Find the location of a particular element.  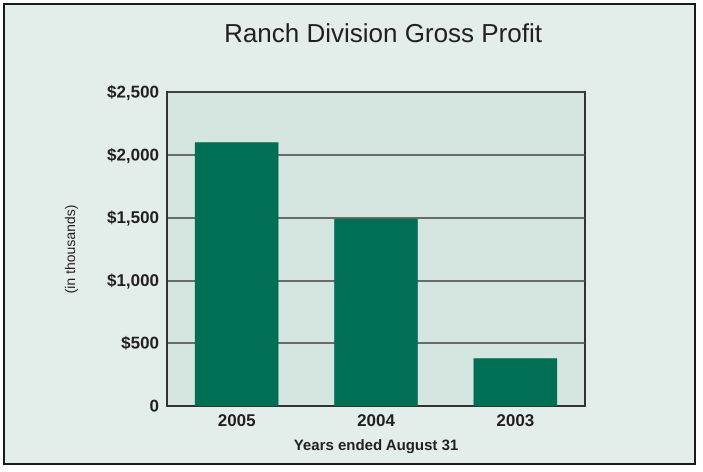

y-tick-label: $500 is located at coordinates (140, 343).